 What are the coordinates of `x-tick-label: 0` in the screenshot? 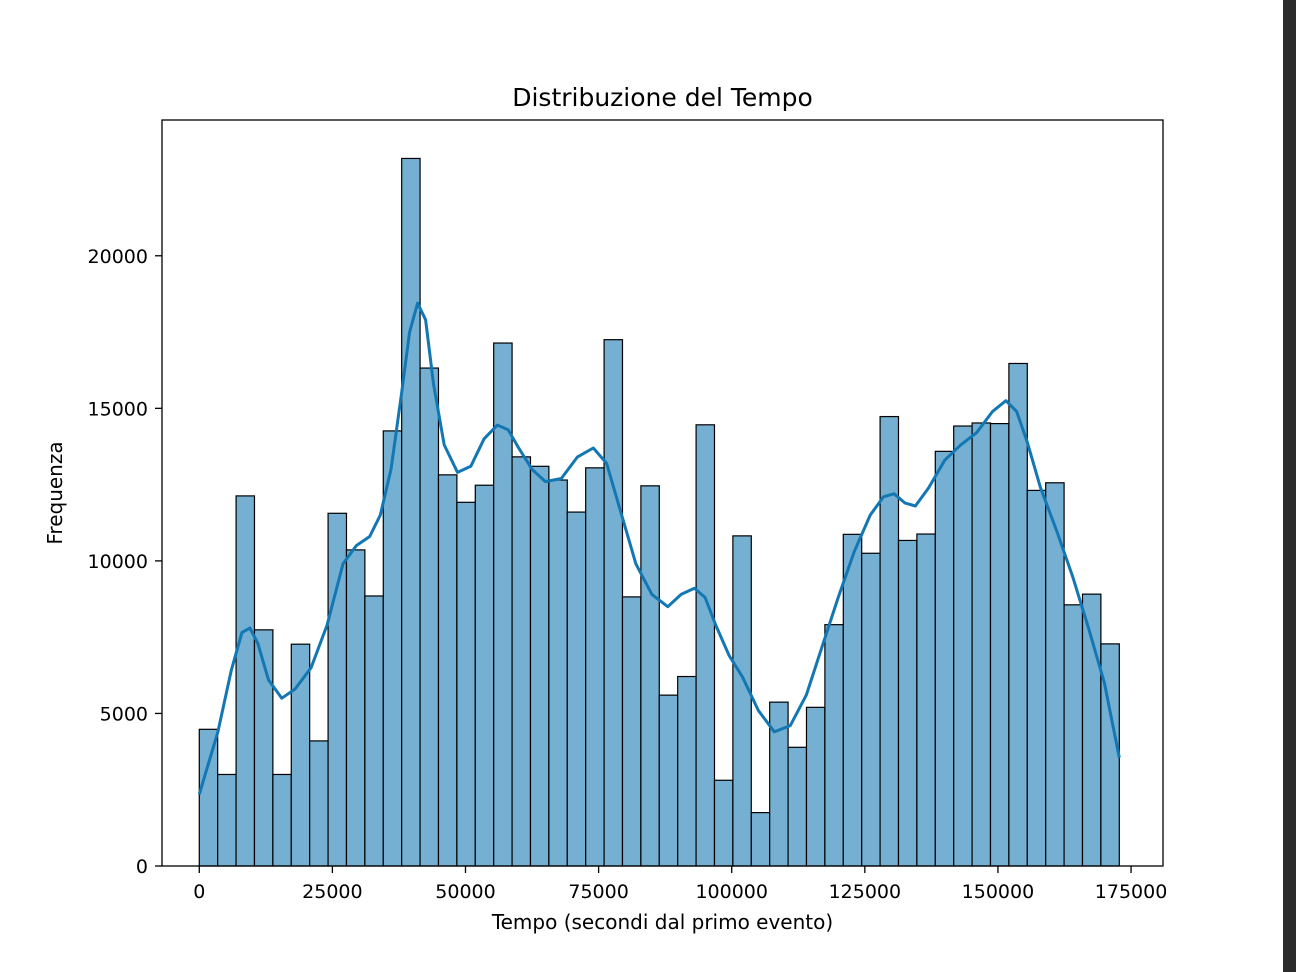 It's located at (199, 892).